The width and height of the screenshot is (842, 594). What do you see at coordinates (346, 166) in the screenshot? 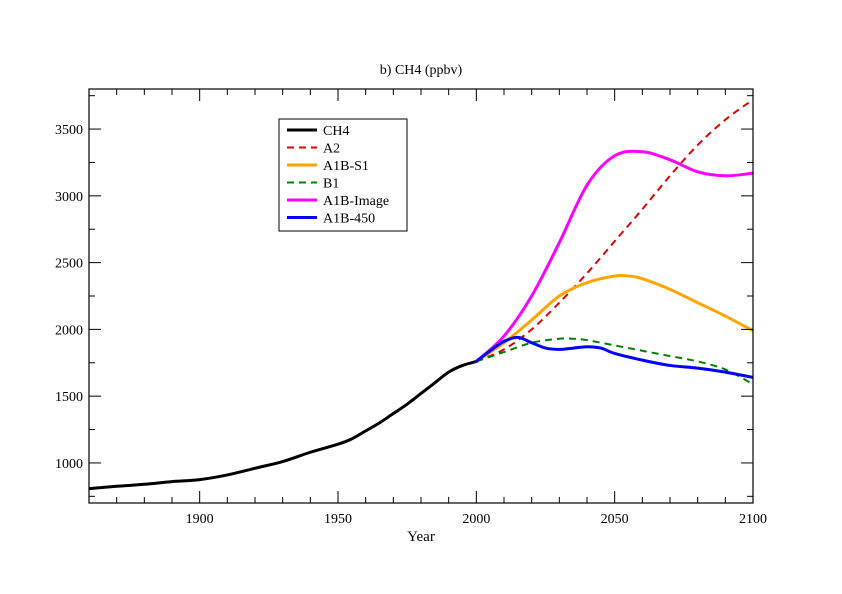
I see `legend-label: A1B-S1` at bounding box center [346, 166].